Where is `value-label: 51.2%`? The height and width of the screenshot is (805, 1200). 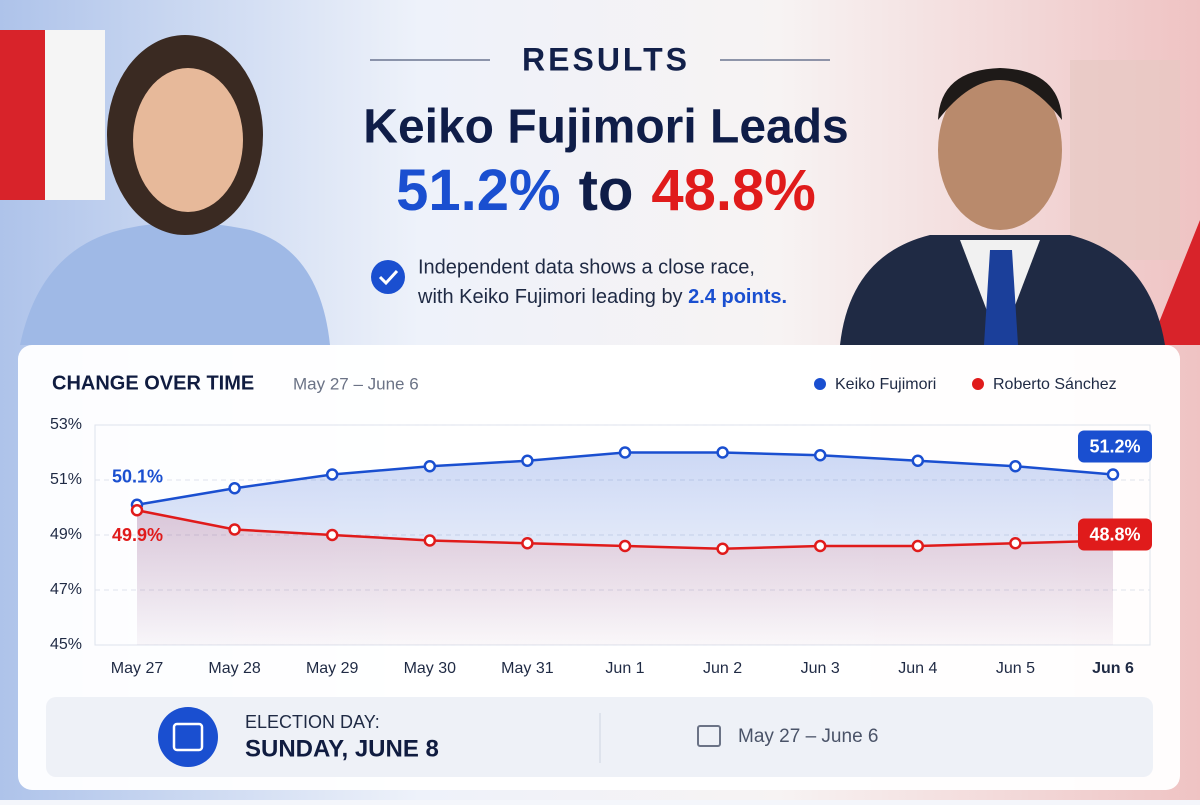 value-label: 51.2% is located at coordinates (1114, 446).